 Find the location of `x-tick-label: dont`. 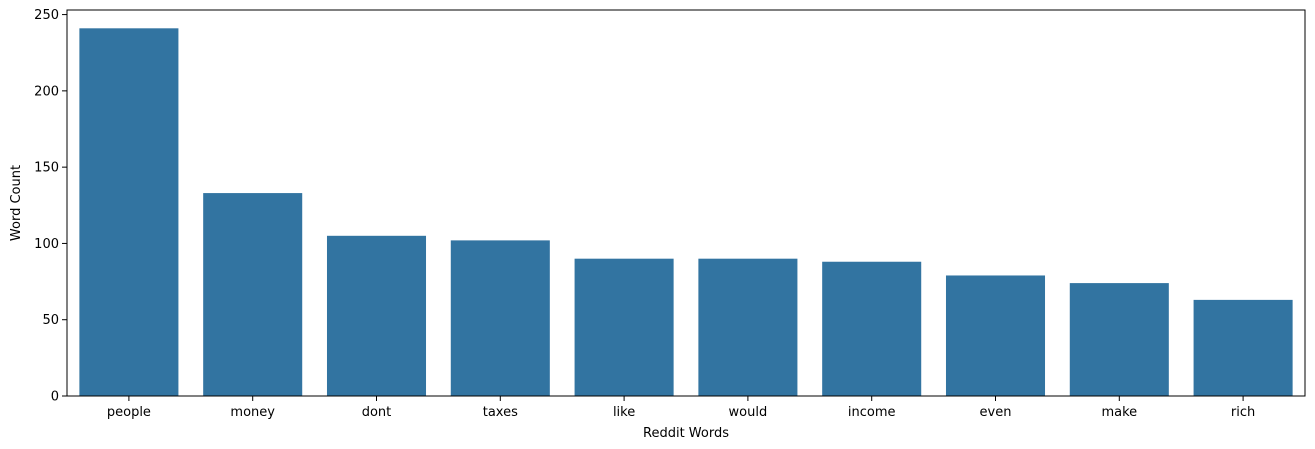

x-tick-label: dont is located at coordinates (377, 412).